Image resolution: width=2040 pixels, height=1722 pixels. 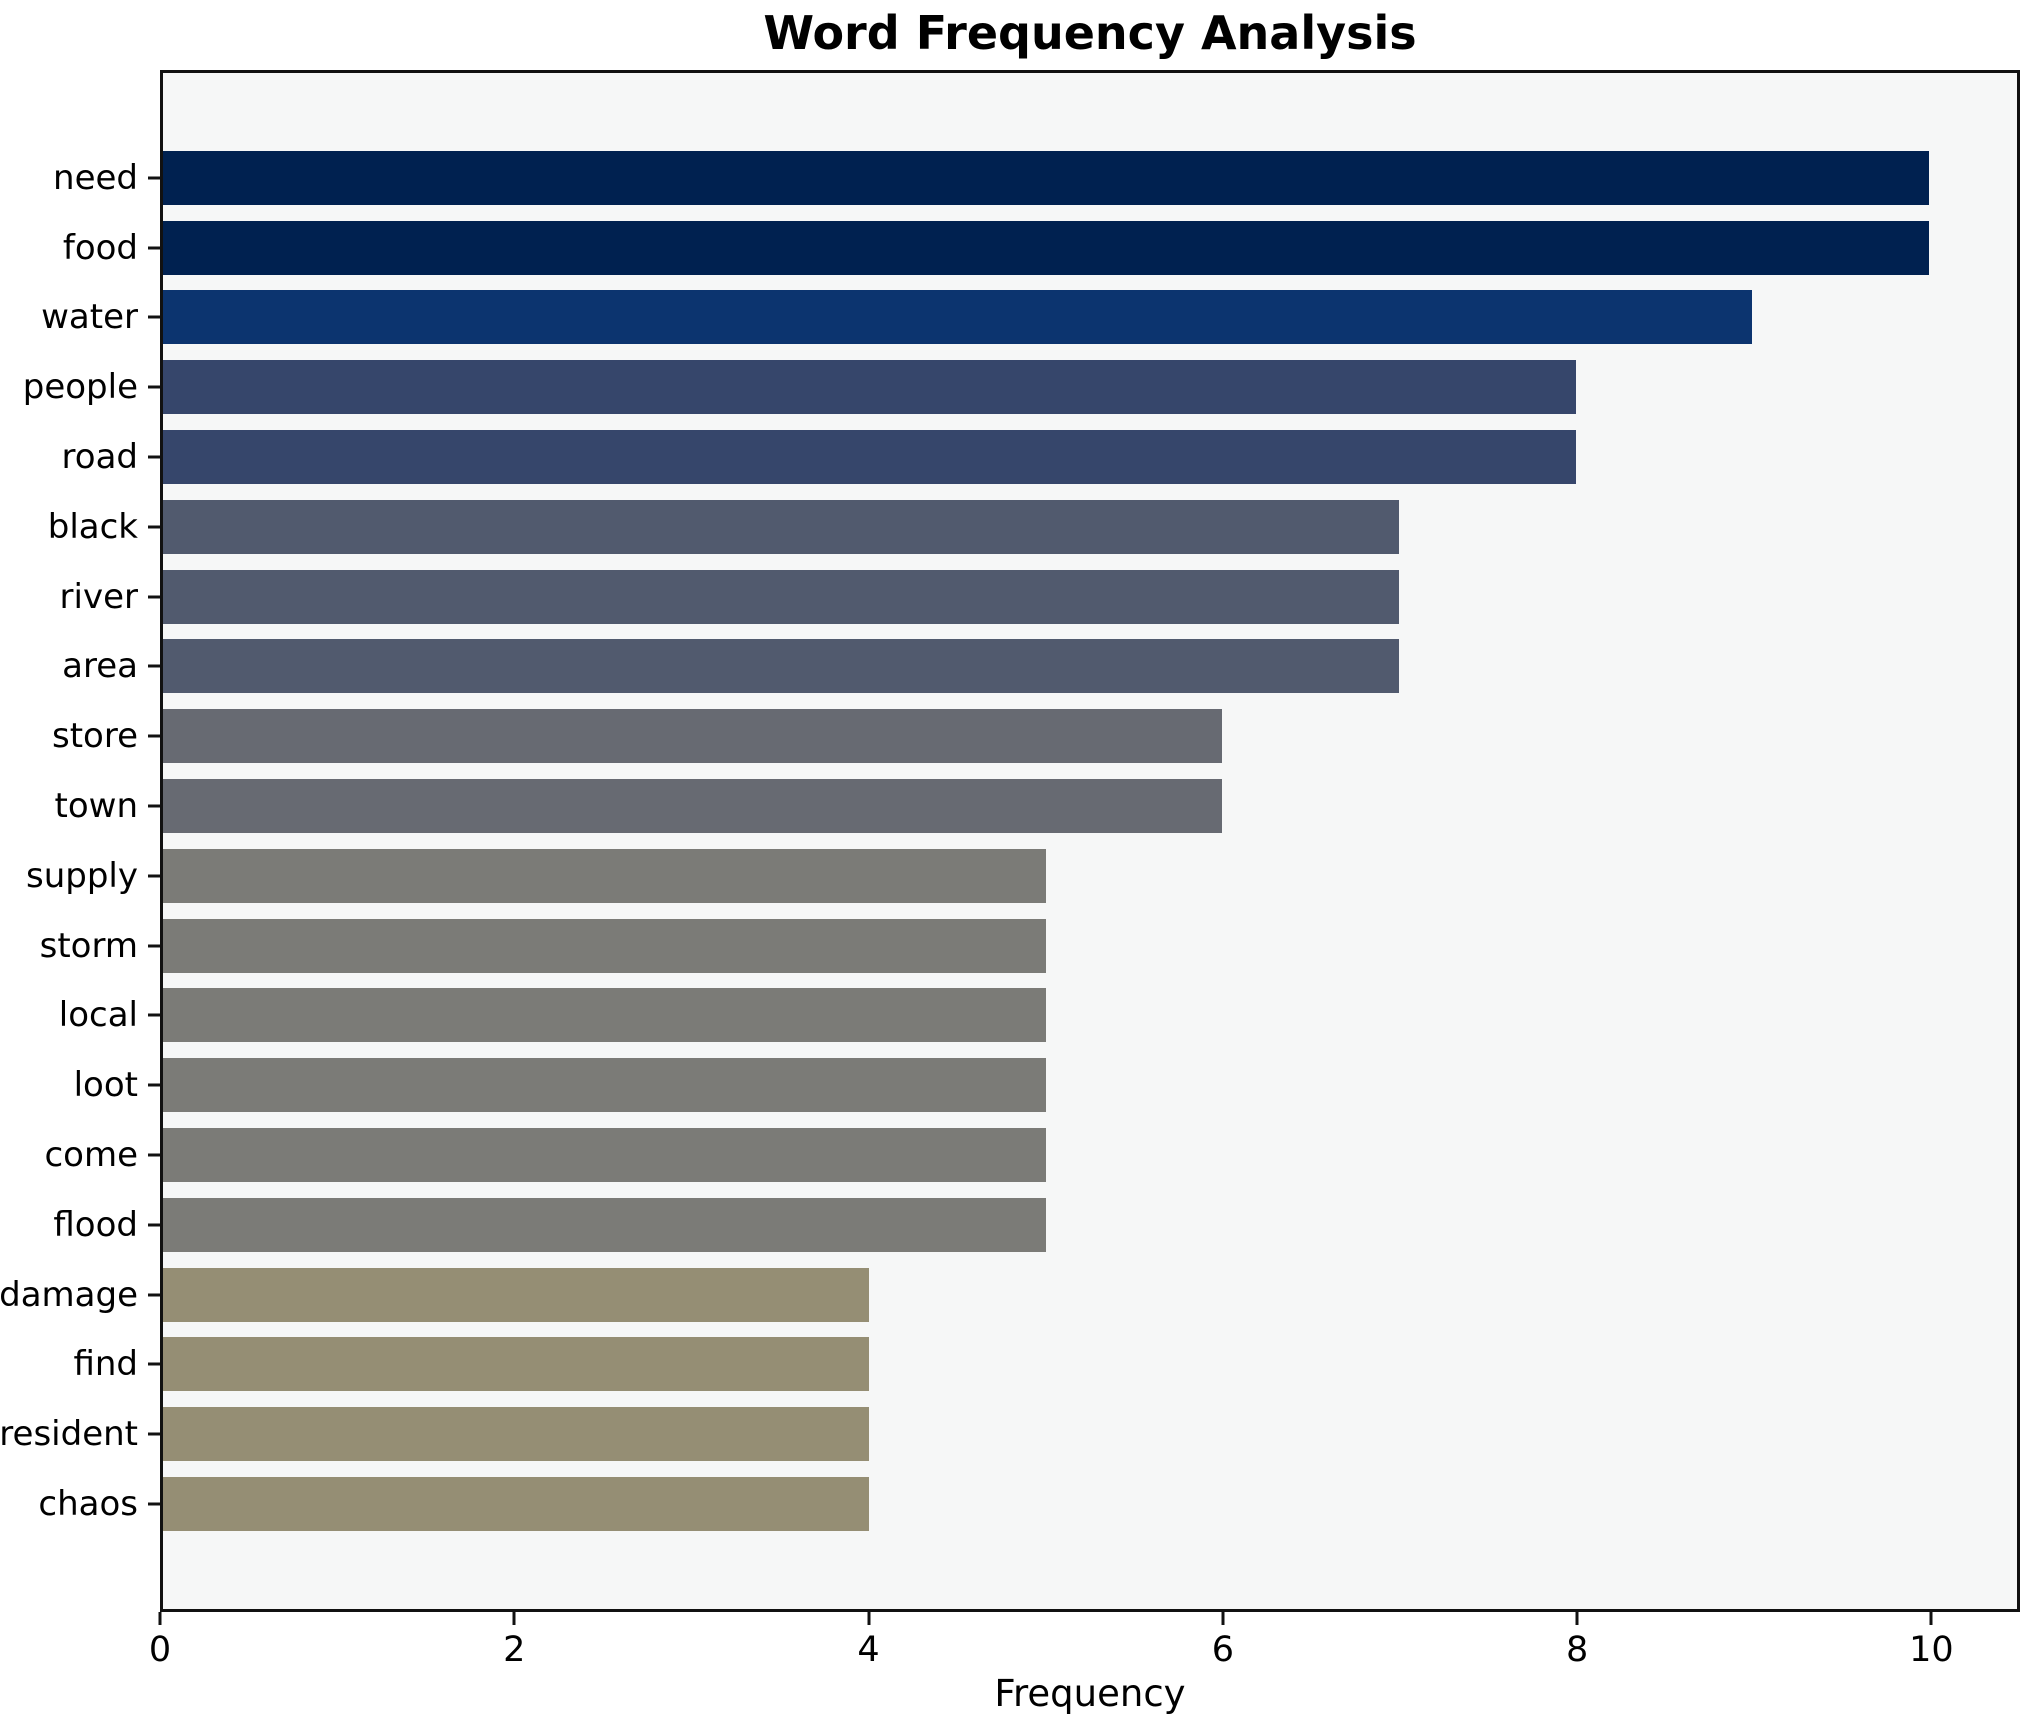 What do you see at coordinates (869, 457) in the screenshot?
I see `bar-road` at bounding box center [869, 457].